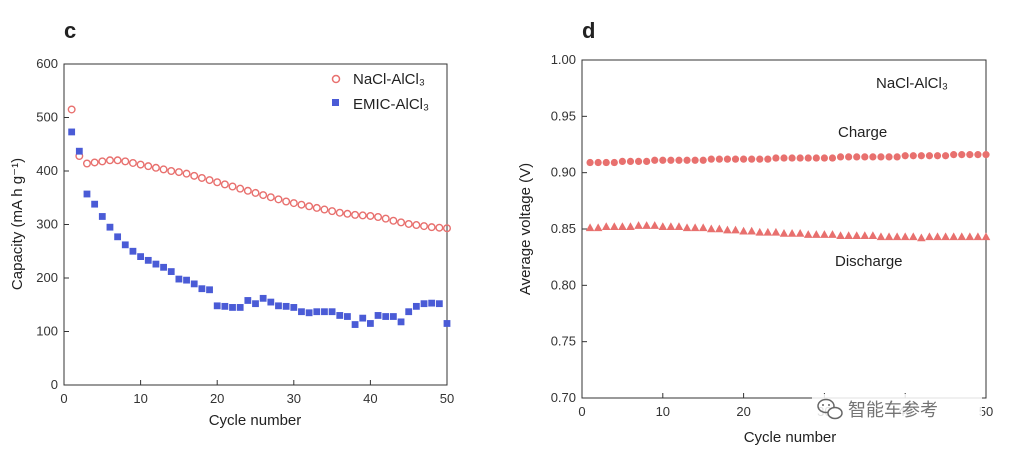 This screenshot has width=1018, height=453. What do you see at coordinates (389, 79) in the screenshot?
I see `legend-nacl-label: NaCl-AlCl₃` at bounding box center [389, 79].